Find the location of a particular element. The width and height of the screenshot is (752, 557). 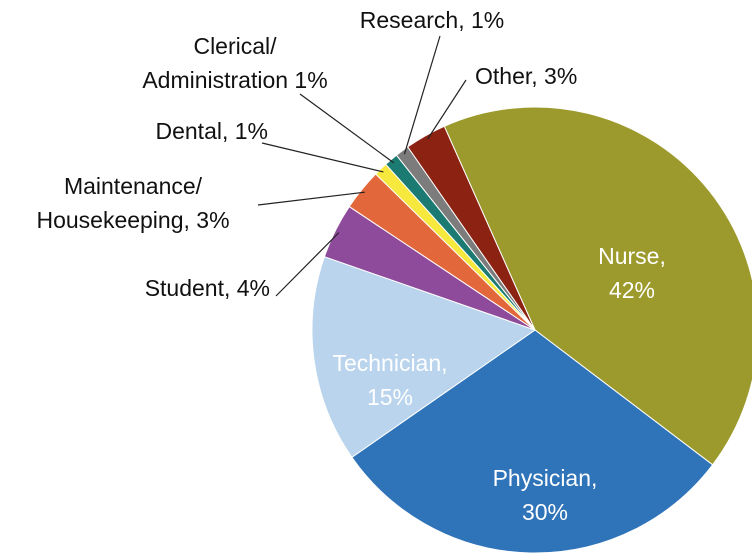

slice-label: Student, 4% is located at coordinates (207, 288).